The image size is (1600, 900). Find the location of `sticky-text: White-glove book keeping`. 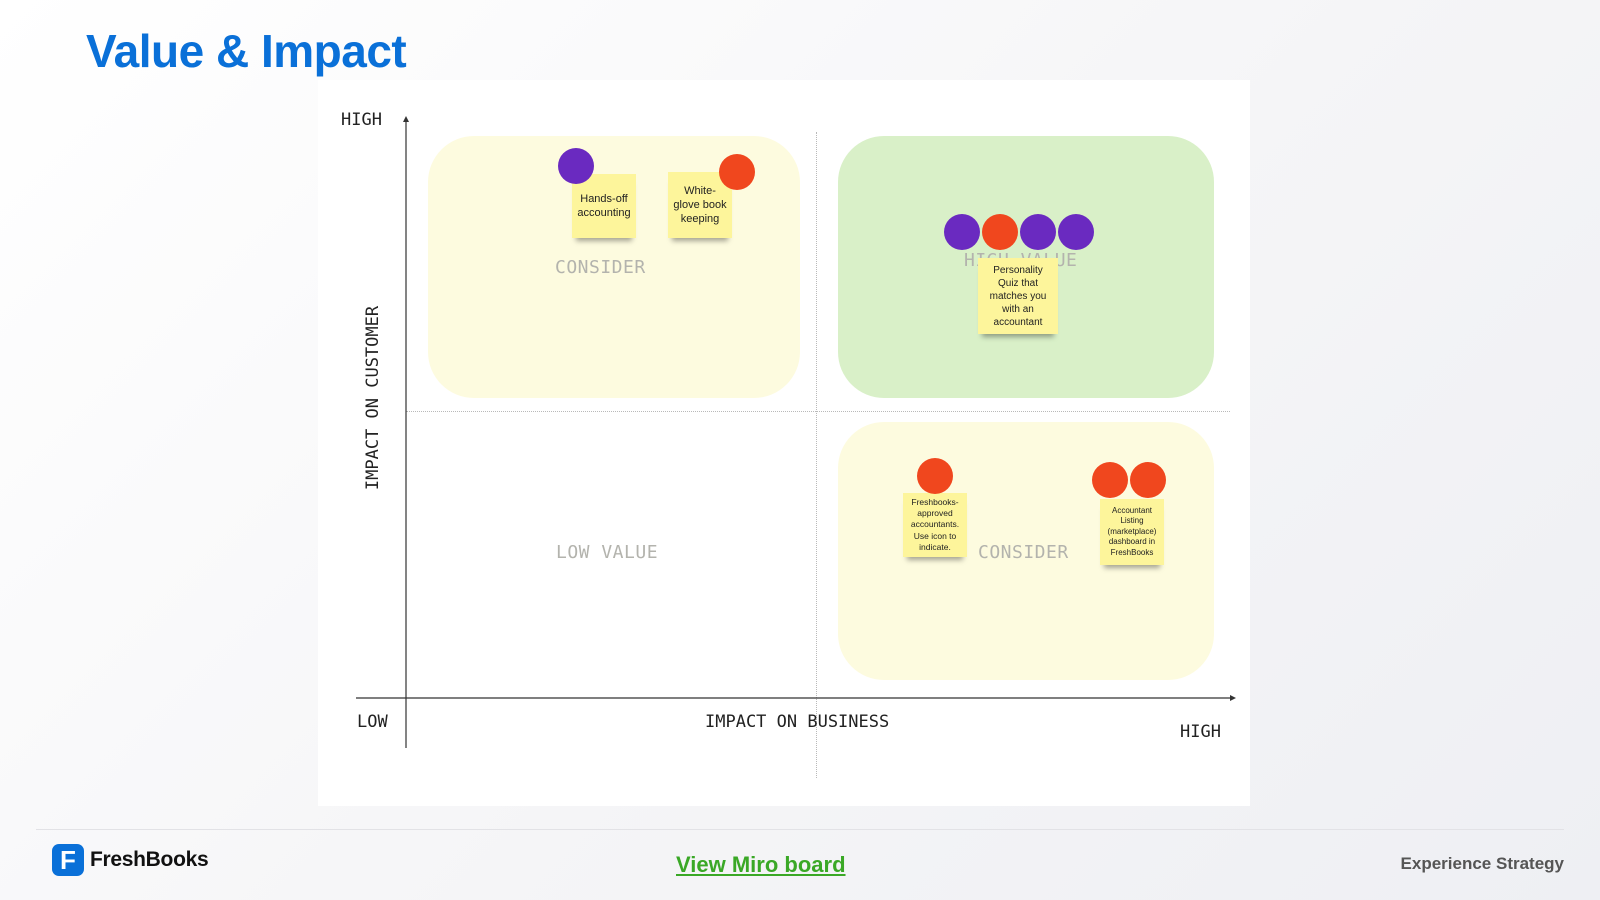

sticky-text: White-glove book keeping is located at coordinates (700, 205).